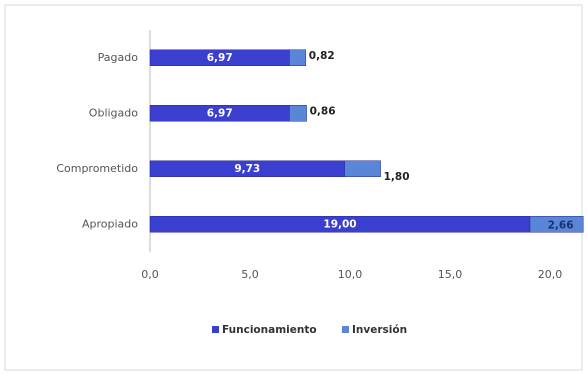 The width and height of the screenshot is (587, 375). What do you see at coordinates (450, 274) in the screenshot?
I see `x-tick-label: 15,0` at bounding box center [450, 274].